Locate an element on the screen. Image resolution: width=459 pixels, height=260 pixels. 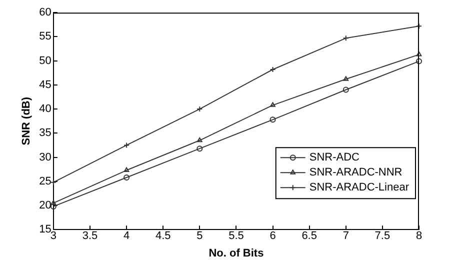
y-axis-title: SNR (dB) is located at coordinates (26, 121).